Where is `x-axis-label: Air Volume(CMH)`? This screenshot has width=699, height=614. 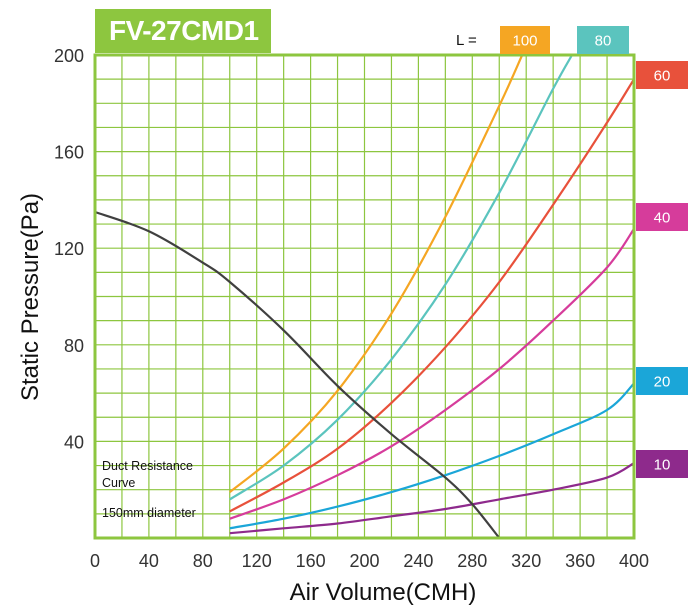
x-axis-label: Air Volume(CMH) is located at coordinates (383, 592).